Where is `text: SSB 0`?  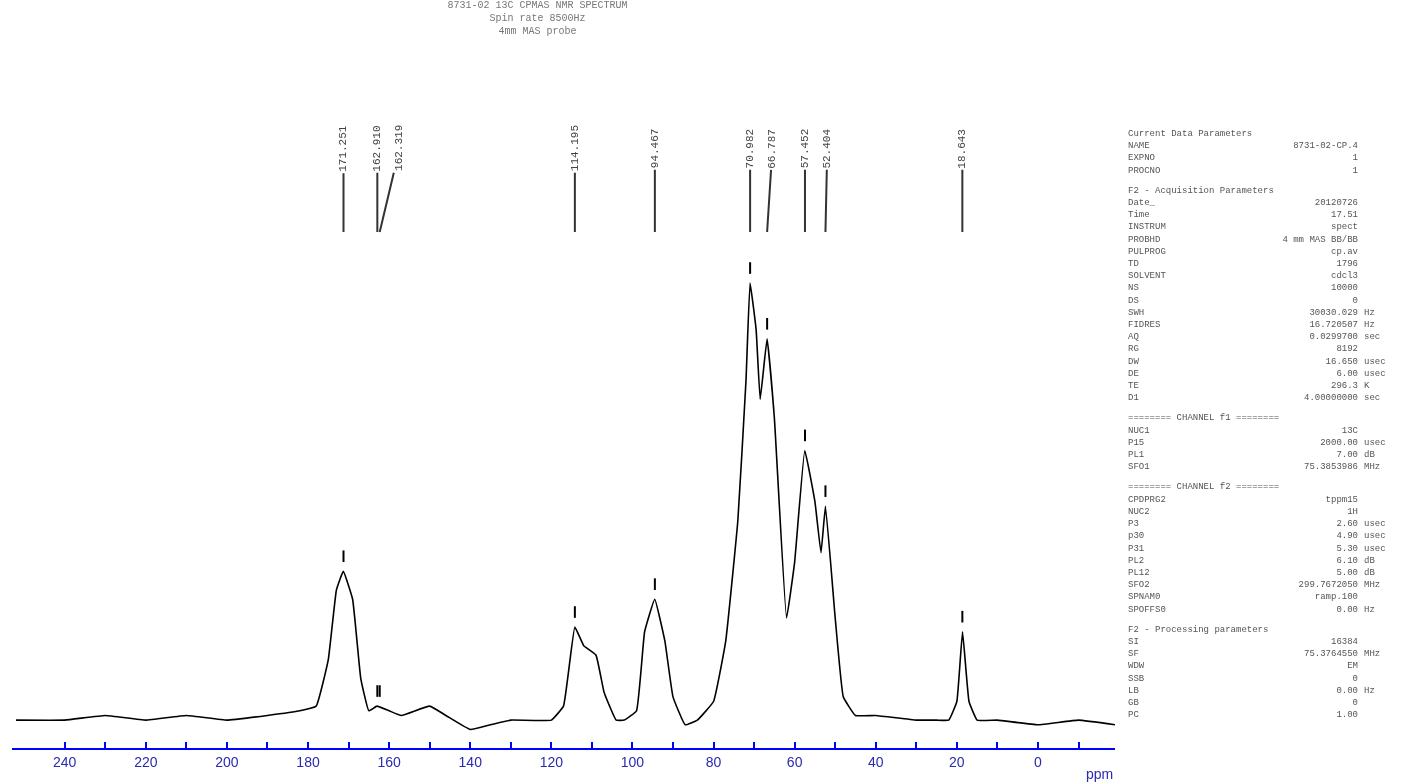 text: SSB 0 is located at coordinates (1243, 678).